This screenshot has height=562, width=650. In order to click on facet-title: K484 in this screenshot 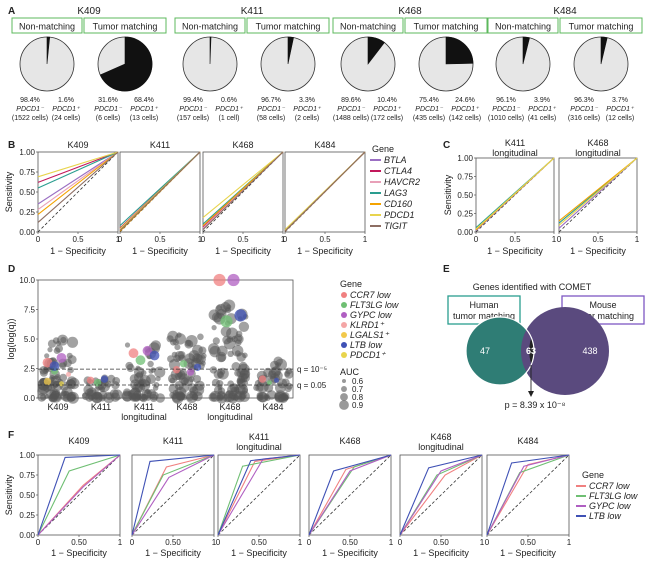, I will do `click(527, 441)`.